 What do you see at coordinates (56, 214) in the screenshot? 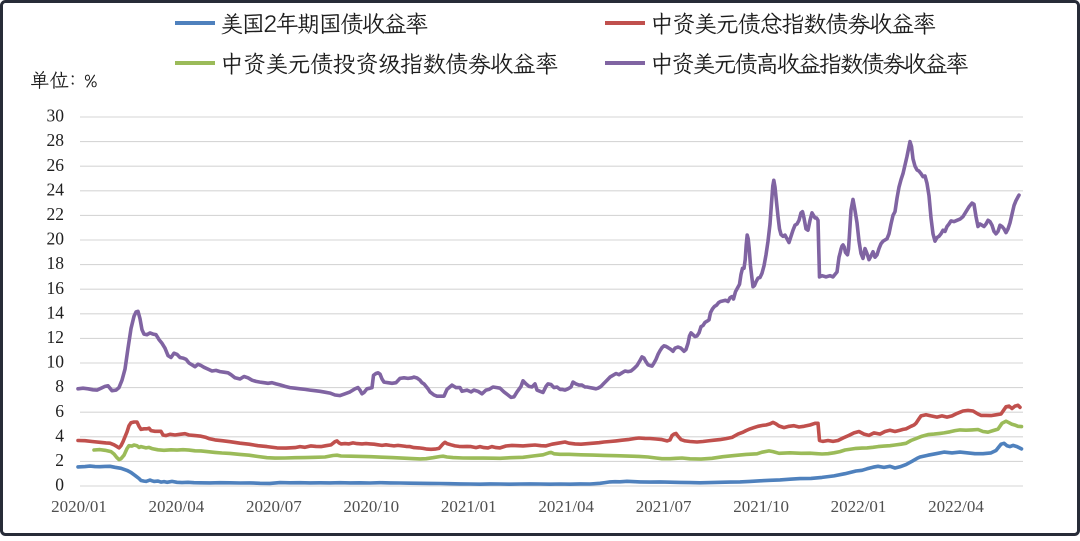
I see `svg-text: 22` at bounding box center [56, 214].